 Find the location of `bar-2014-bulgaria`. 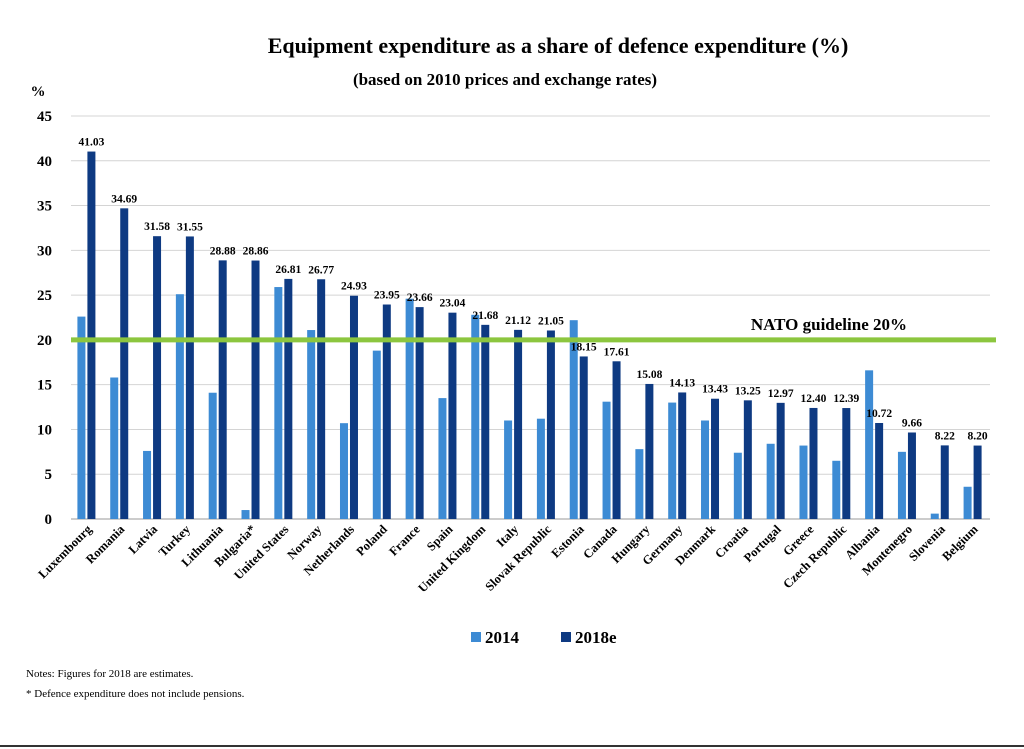

bar-2014-bulgaria is located at coordinates (245, 514).